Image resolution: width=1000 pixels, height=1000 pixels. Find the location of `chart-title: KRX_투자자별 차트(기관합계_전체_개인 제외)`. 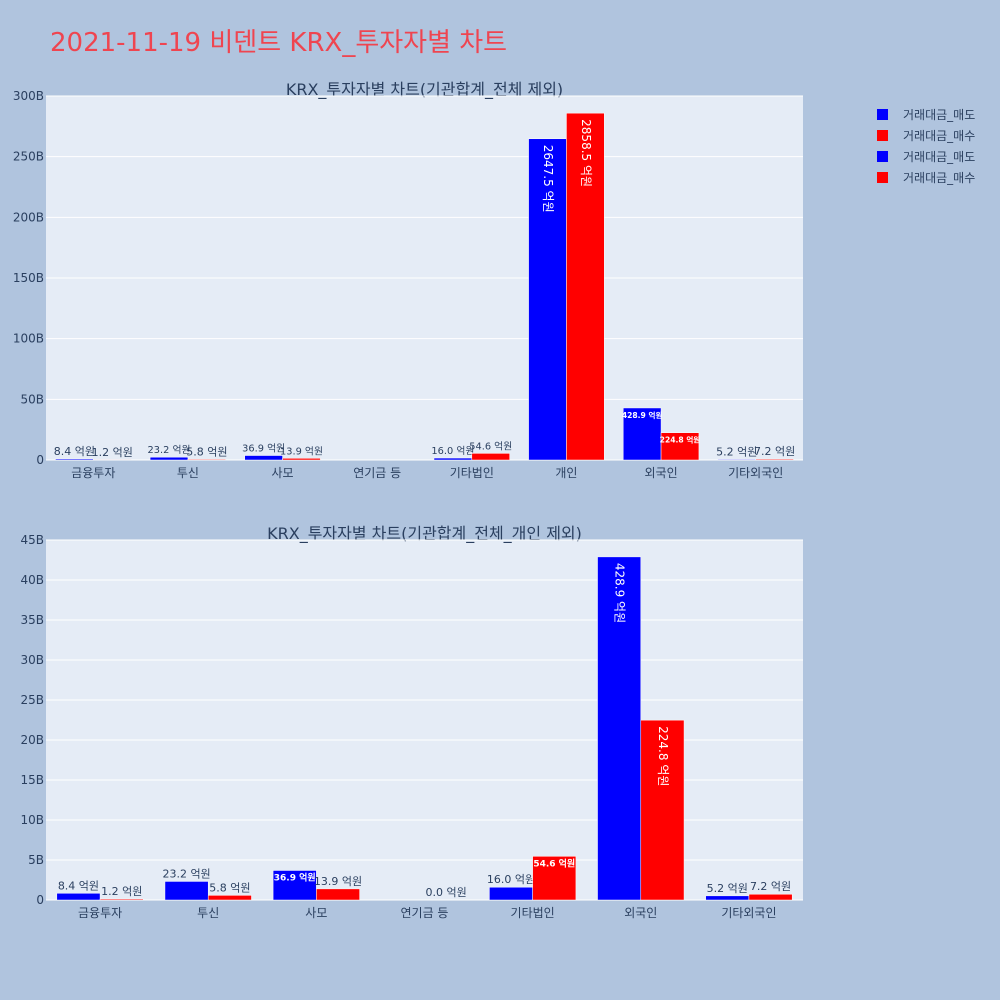

chart-title: KRX_투자자별 차트(기관합계_전체_개인 제외) is located at coordinates (424, 534).